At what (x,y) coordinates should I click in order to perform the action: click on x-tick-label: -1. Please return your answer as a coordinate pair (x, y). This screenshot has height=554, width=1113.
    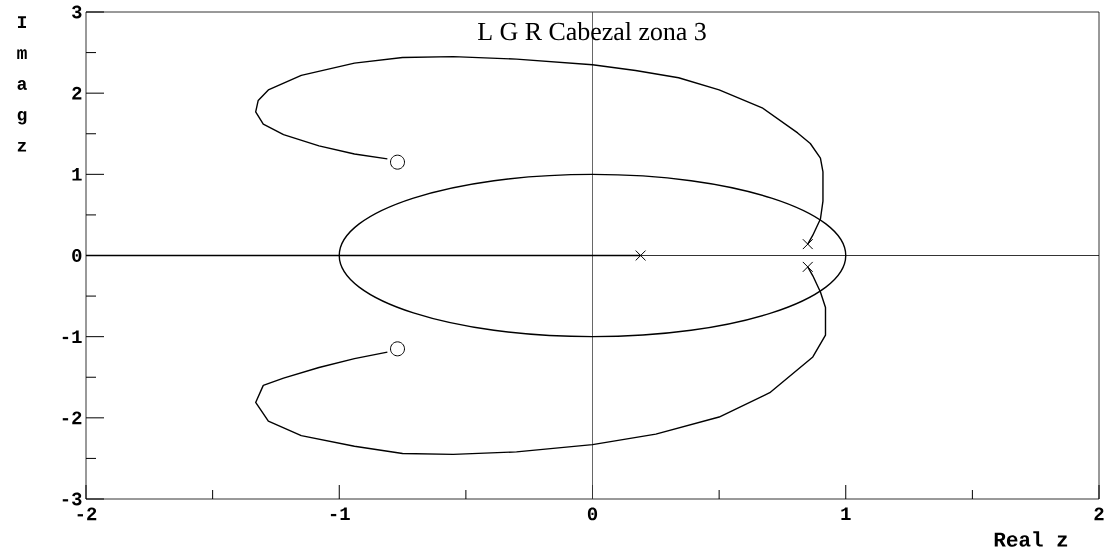
    Looking at the image, I should click on (340, 513).